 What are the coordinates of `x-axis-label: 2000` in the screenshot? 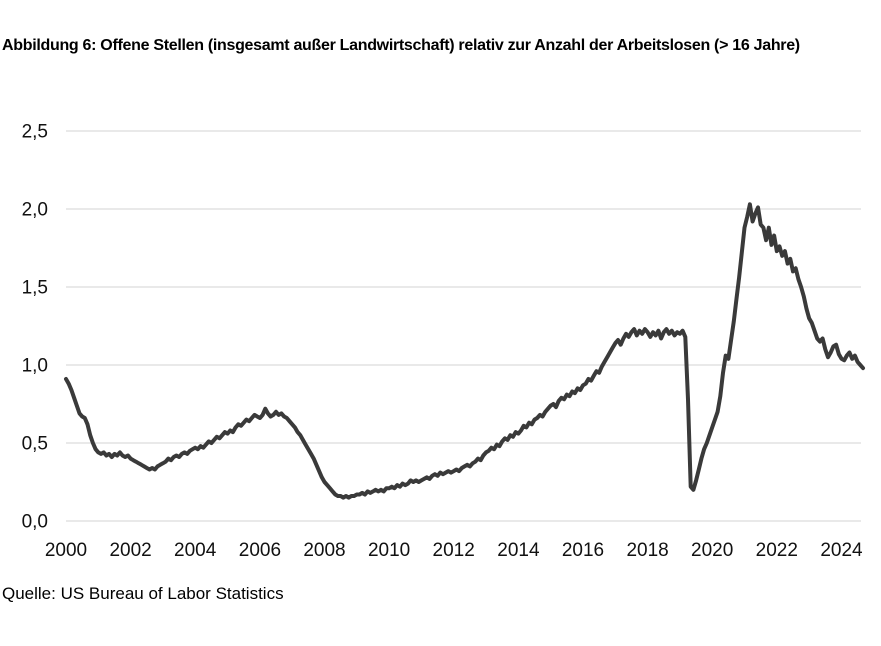 It's located at (66, 550).